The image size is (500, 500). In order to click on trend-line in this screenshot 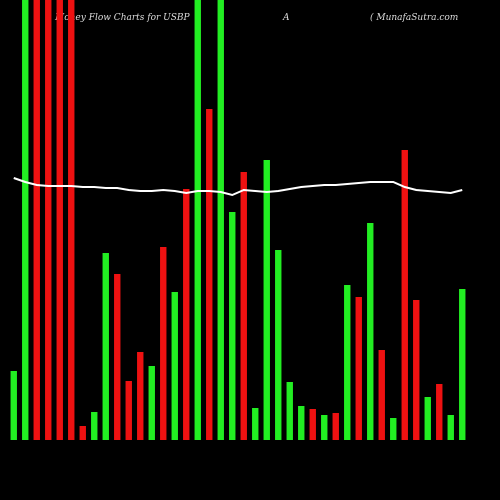, I will do `click(238, 187)`.